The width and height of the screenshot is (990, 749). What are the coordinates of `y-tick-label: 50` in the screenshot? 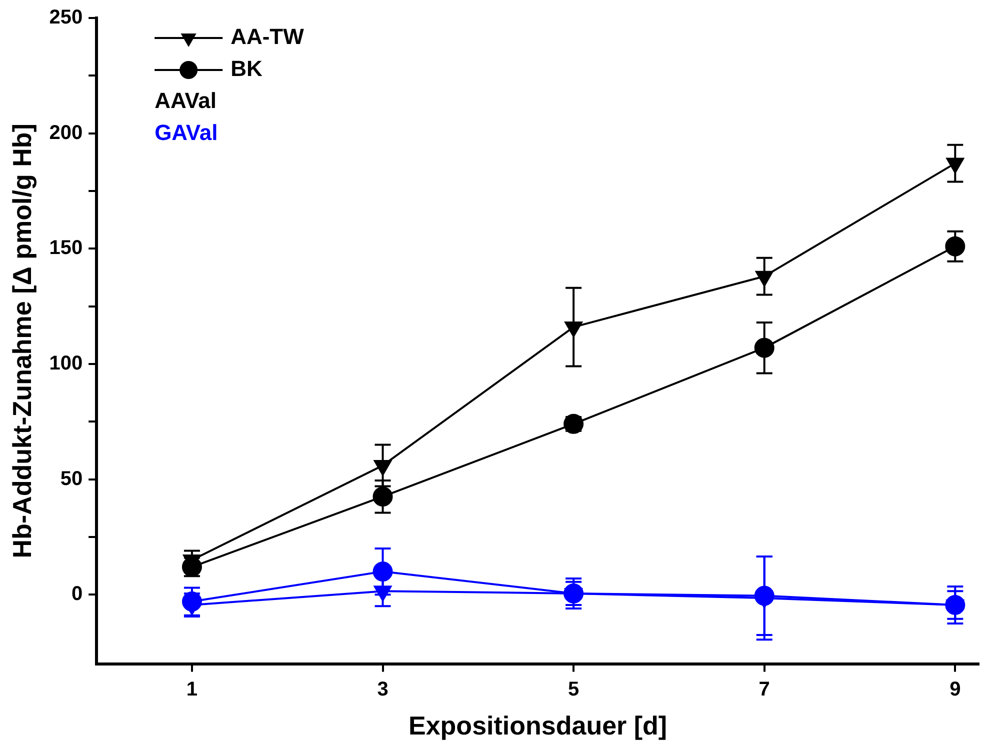 It's located at (71, 479).